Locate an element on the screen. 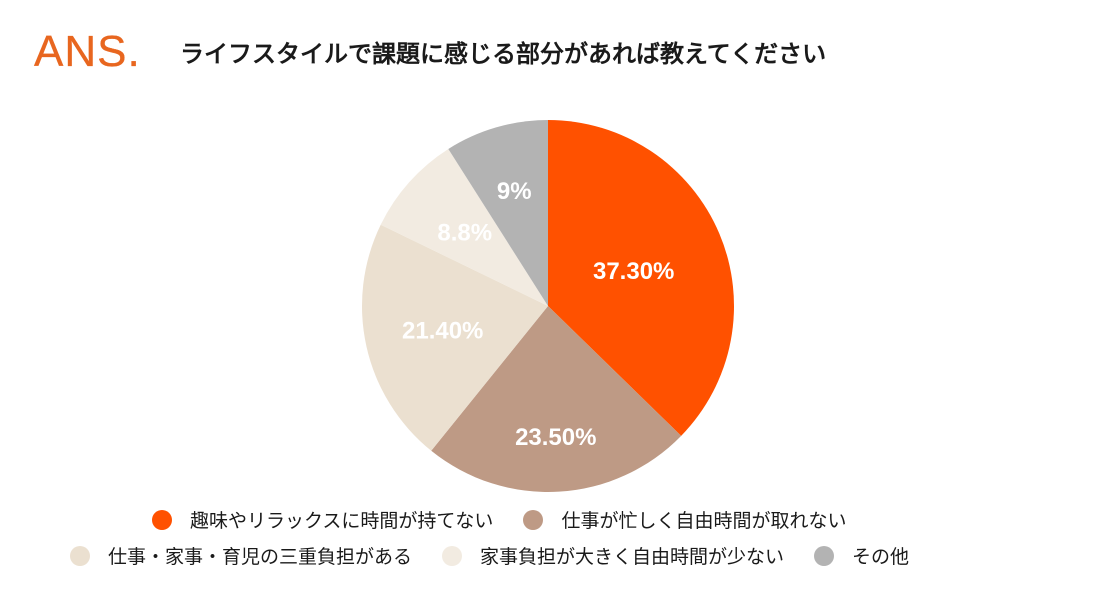 The height and width of the screenshot is (599, 1096). legend-label: 仕事が忙しく自由時間が取れない is located at coordinates (704, 521).